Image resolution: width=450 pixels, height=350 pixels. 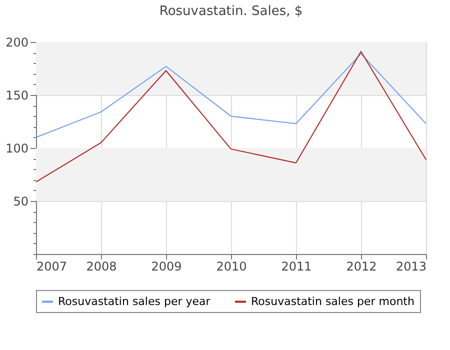 I want to click on x-tick-label: 2013, so click(x=411, y=267).